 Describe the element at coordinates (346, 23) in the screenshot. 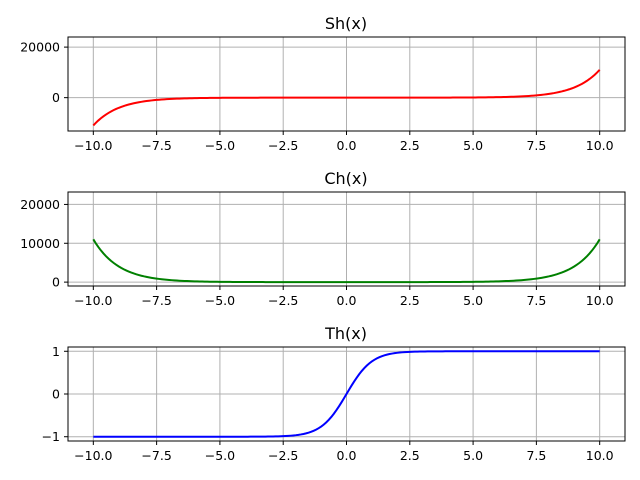

I see `subplot-title: Sh(x)` at that location.